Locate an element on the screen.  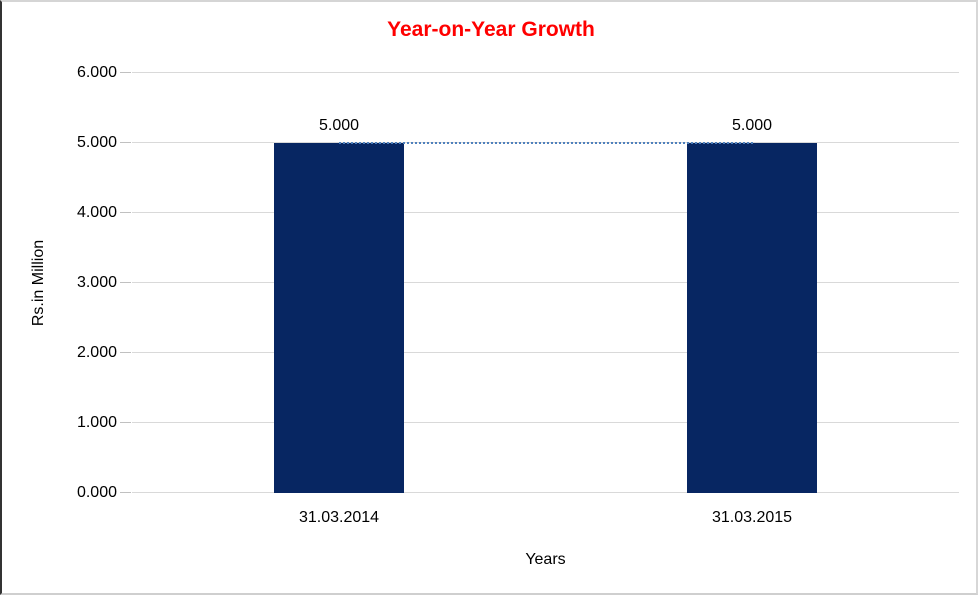
y-tick-label: 5.000 is located at coordinates (96, 142).